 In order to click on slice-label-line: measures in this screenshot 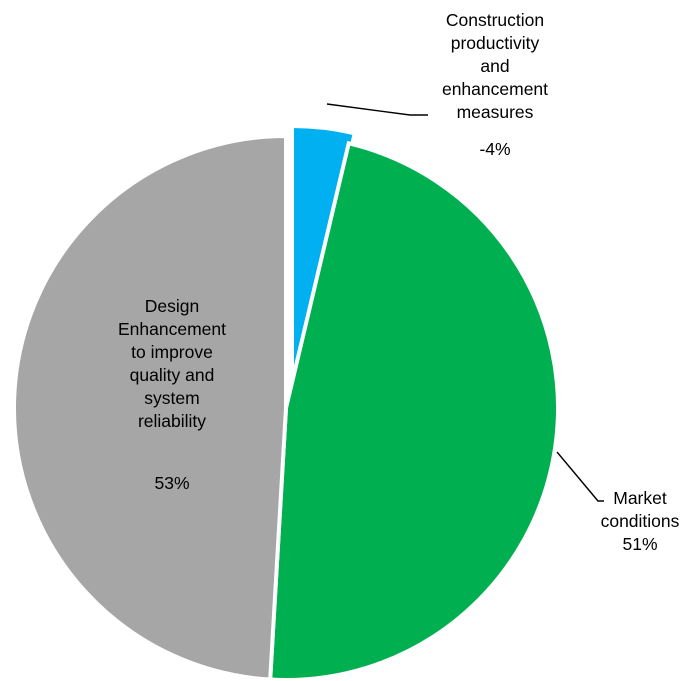, I will do `click(495, 112)`.